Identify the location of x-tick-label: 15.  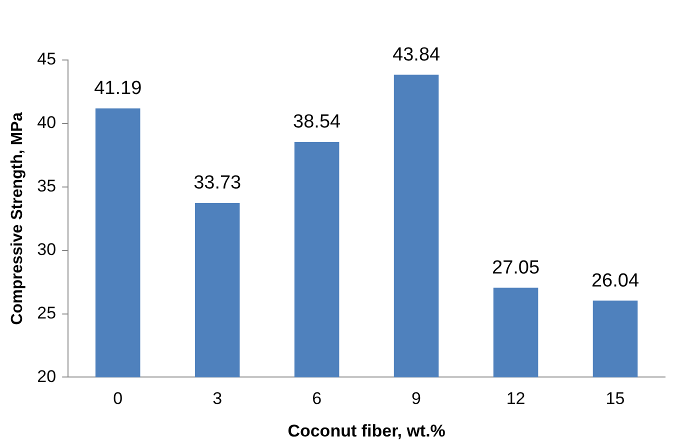
(615, 398).